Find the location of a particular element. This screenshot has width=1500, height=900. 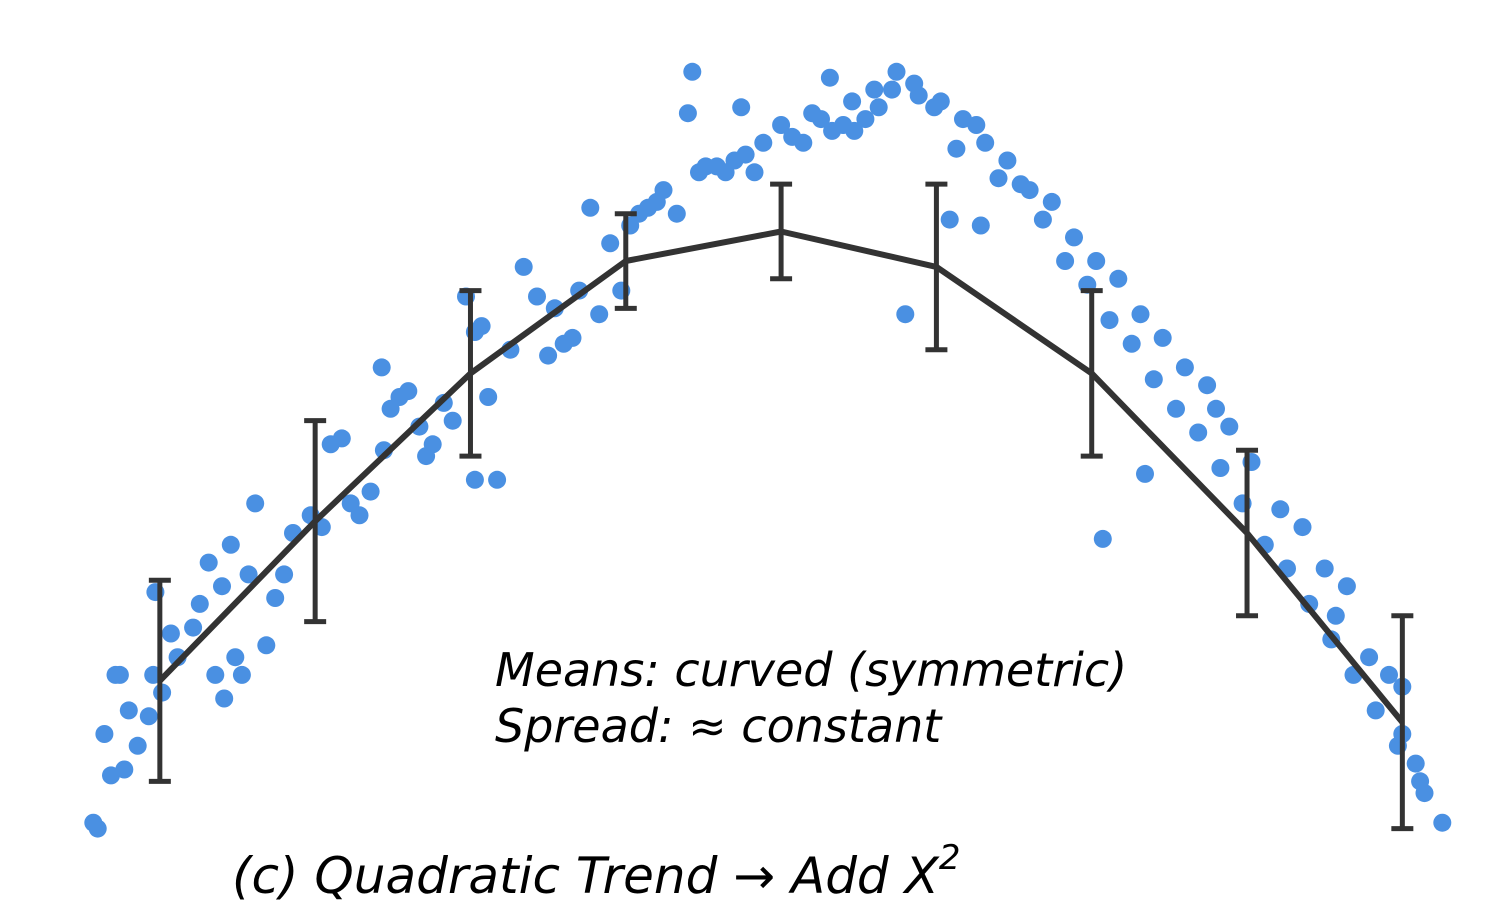

chart-title-main: (c) Quadratic Trend → Add X is located at coordinates (586, 873).